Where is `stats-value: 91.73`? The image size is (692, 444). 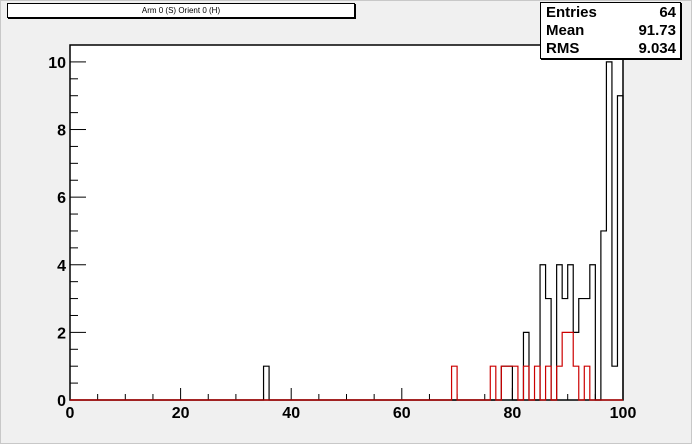
stats-value: 91.73 is located at coordinates (657, 30).